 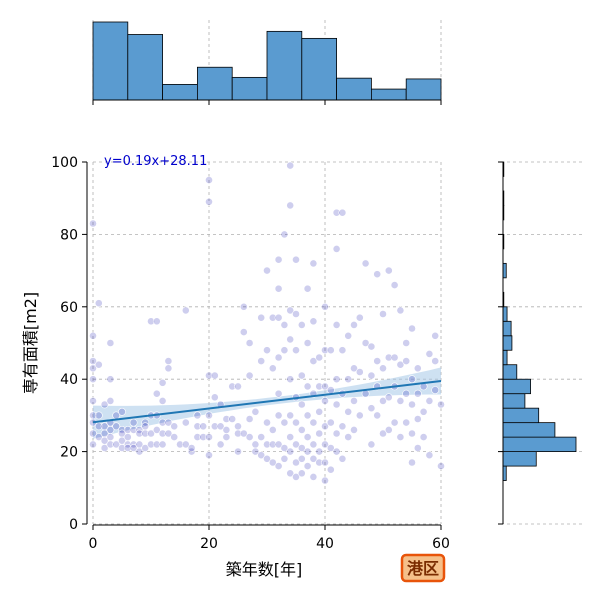 I want to click on y-hist-bar, so click(x=510, y=372).